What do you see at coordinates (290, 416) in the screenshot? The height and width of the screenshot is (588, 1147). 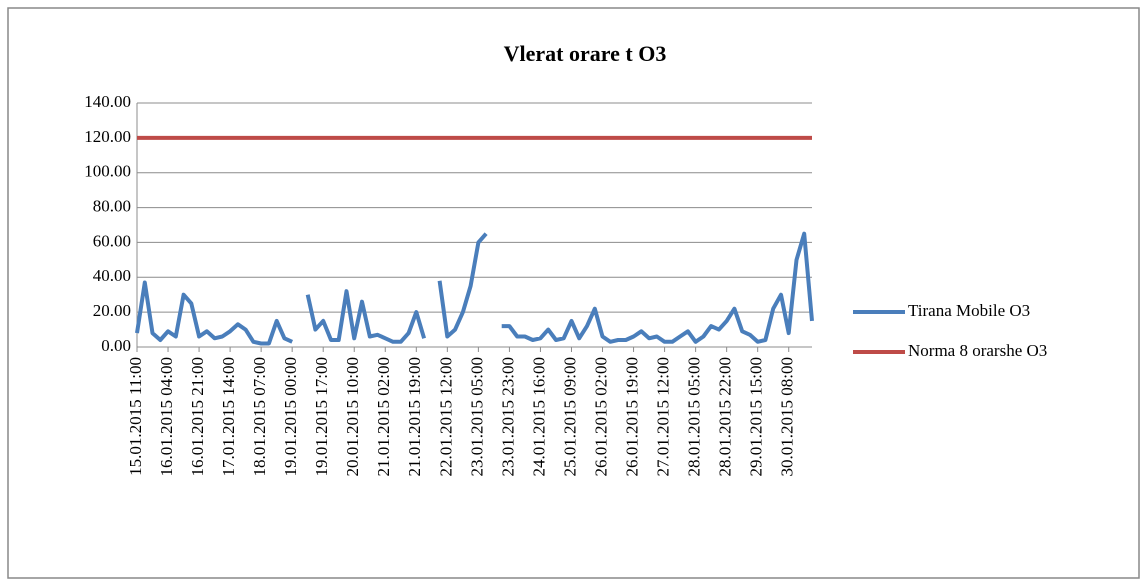 I see `x-tick-label: 19.01.2015 00:00` at bounding box center [290, 416].